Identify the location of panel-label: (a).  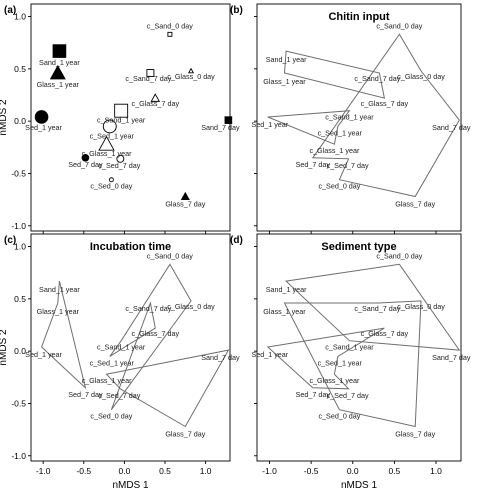
(10, 10).